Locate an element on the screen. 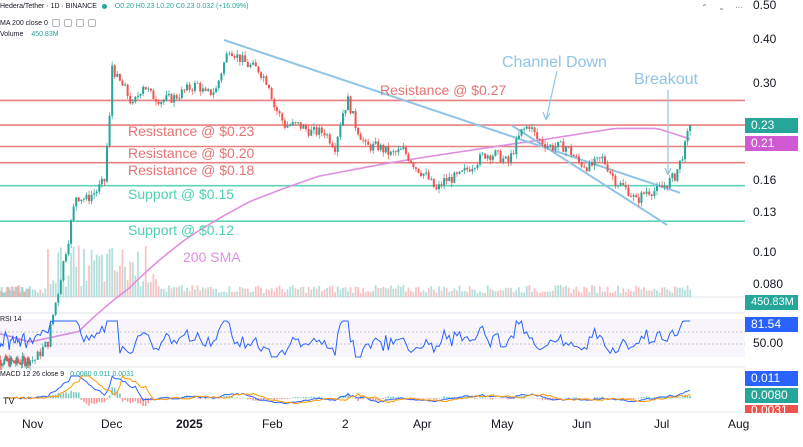  settings-icon is located at coordinates (67, 23).